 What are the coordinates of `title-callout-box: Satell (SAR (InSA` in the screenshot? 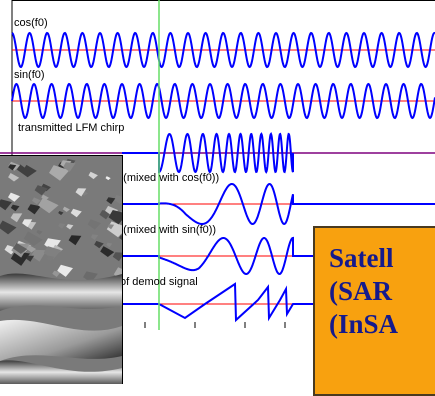 It's located at (374, 311).